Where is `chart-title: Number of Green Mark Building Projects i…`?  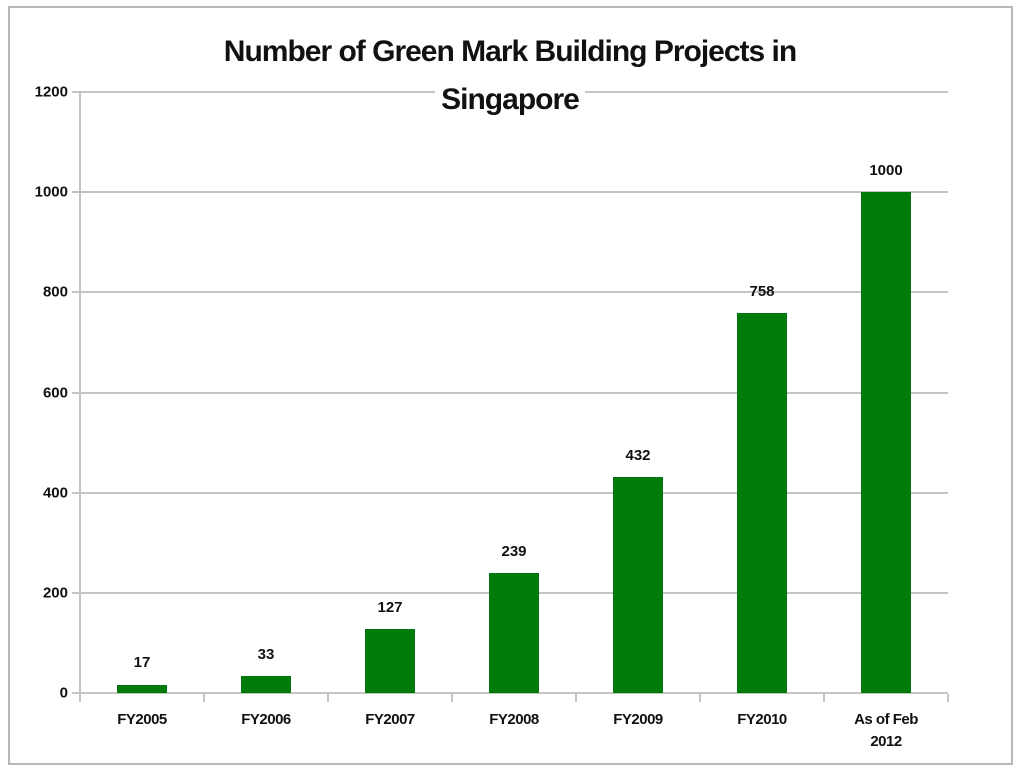 chart-title: Number of Green Mark Building Projects i… is located at coordinates (510, 76).